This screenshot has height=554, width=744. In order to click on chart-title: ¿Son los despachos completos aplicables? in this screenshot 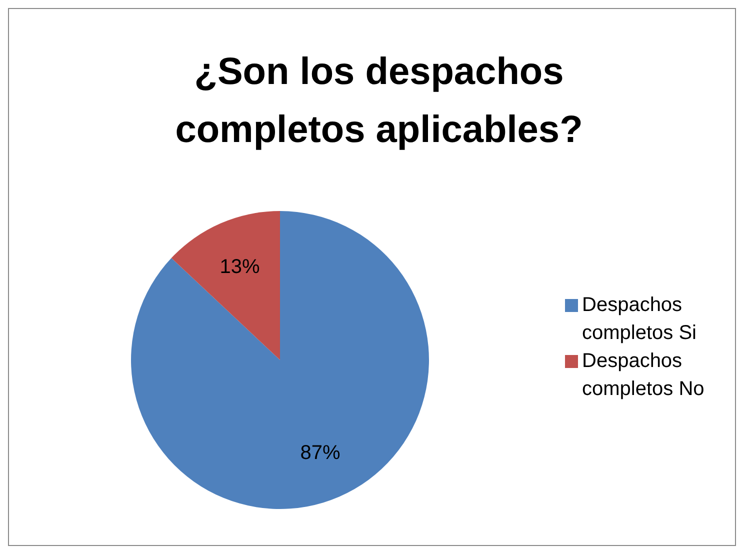, I will do `click(379, 101)`.